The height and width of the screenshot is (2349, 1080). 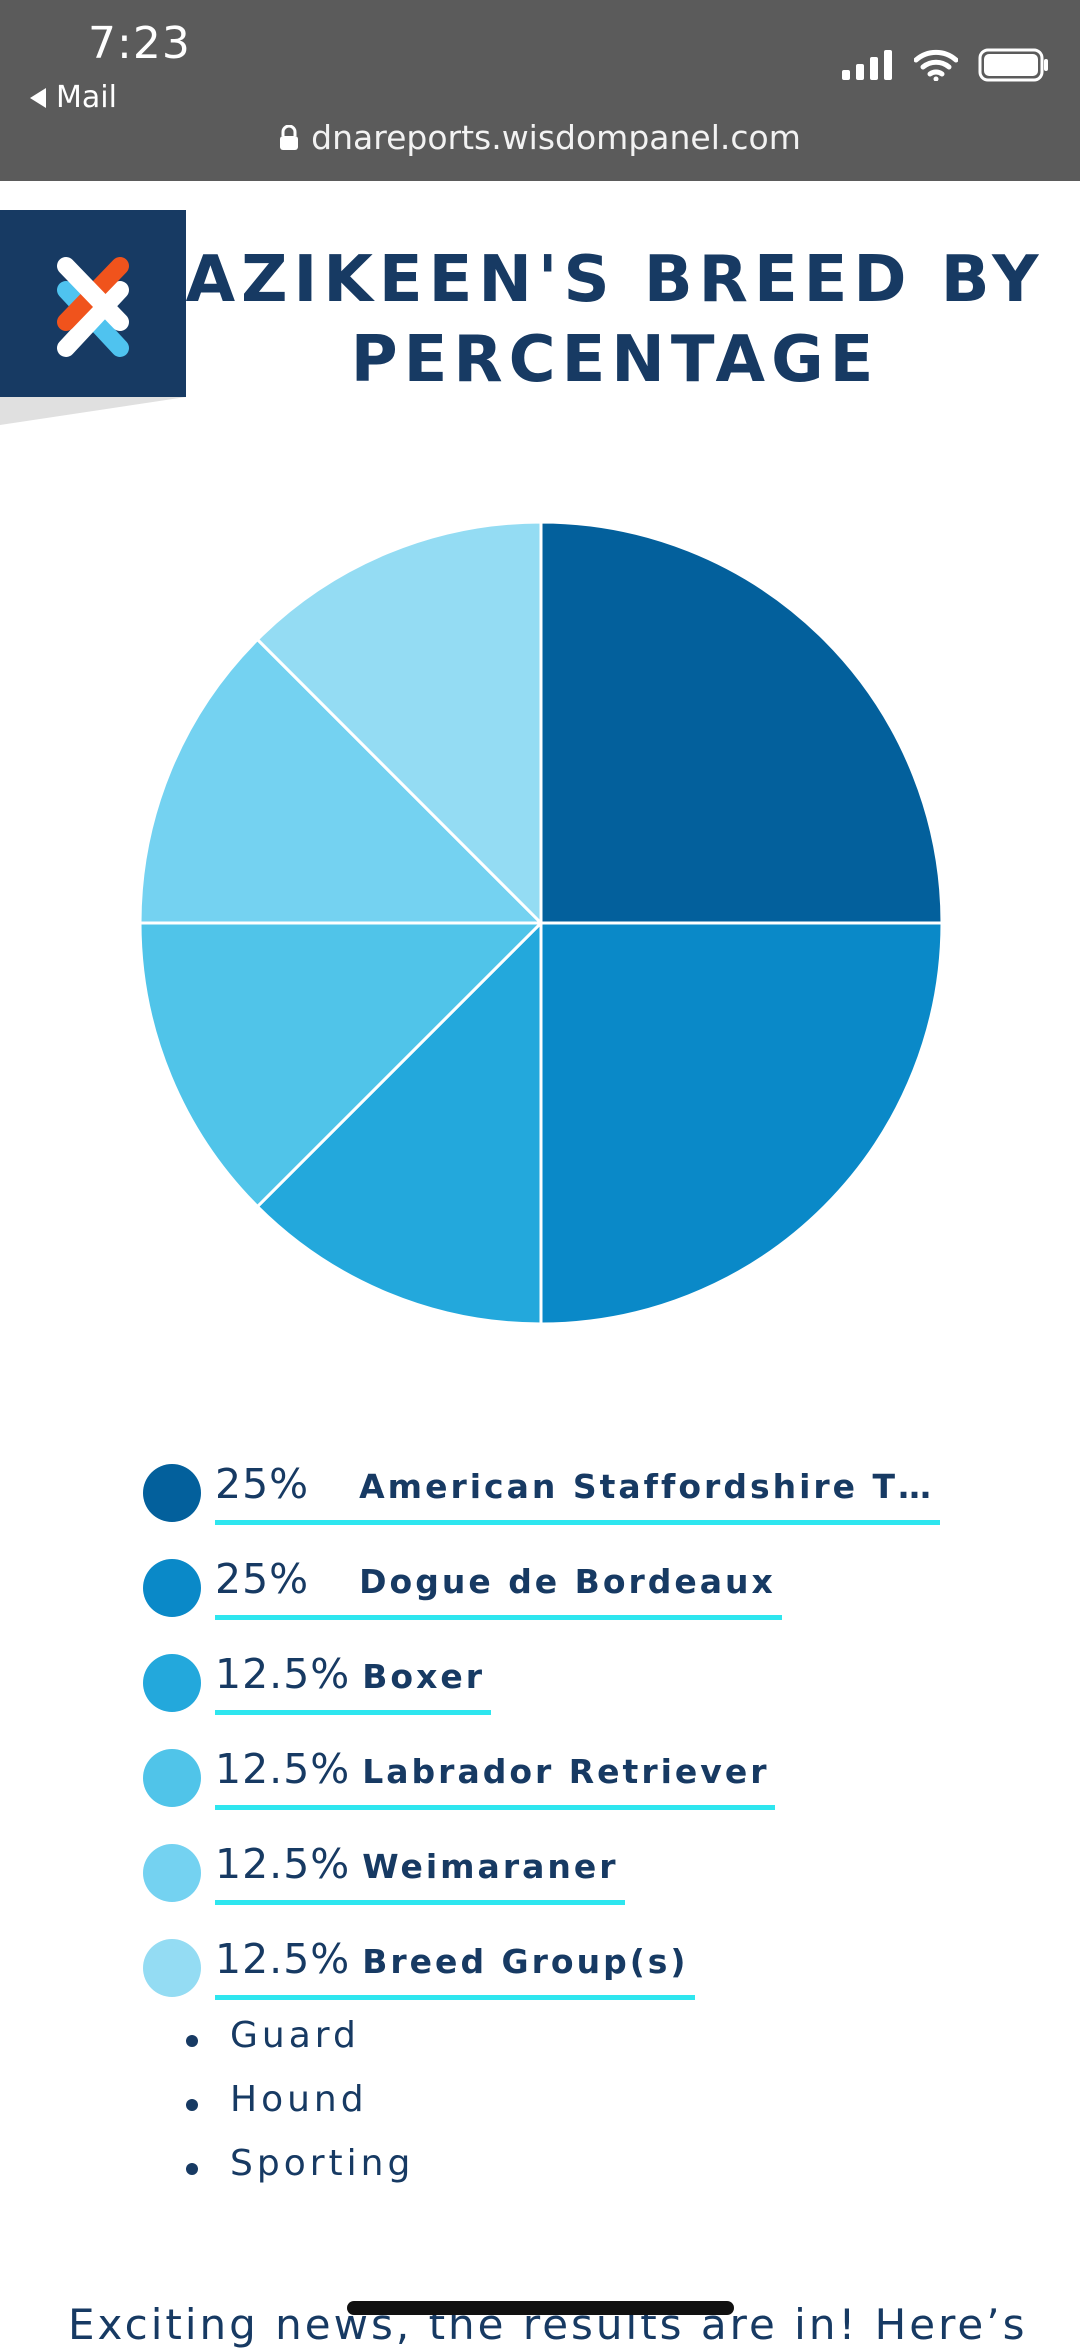 I want to click on legend-breed-name: Breed Group(s), so click(x=525, y=1961).